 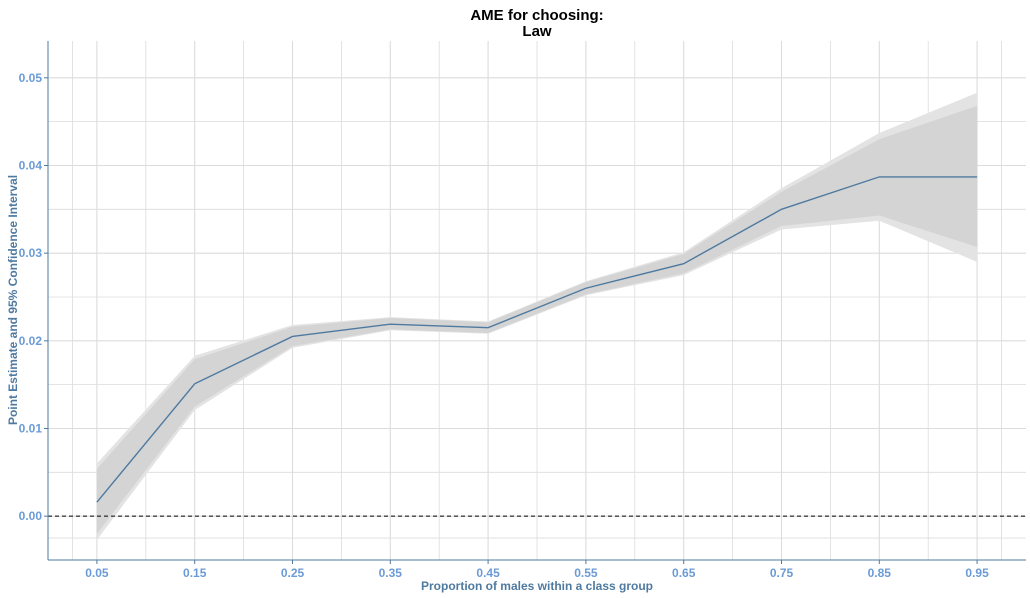 What do you see at coordinates (31, 428) in the screenshot?
I see `y-tick-label: 0.01` at bounding box center [31, 428].